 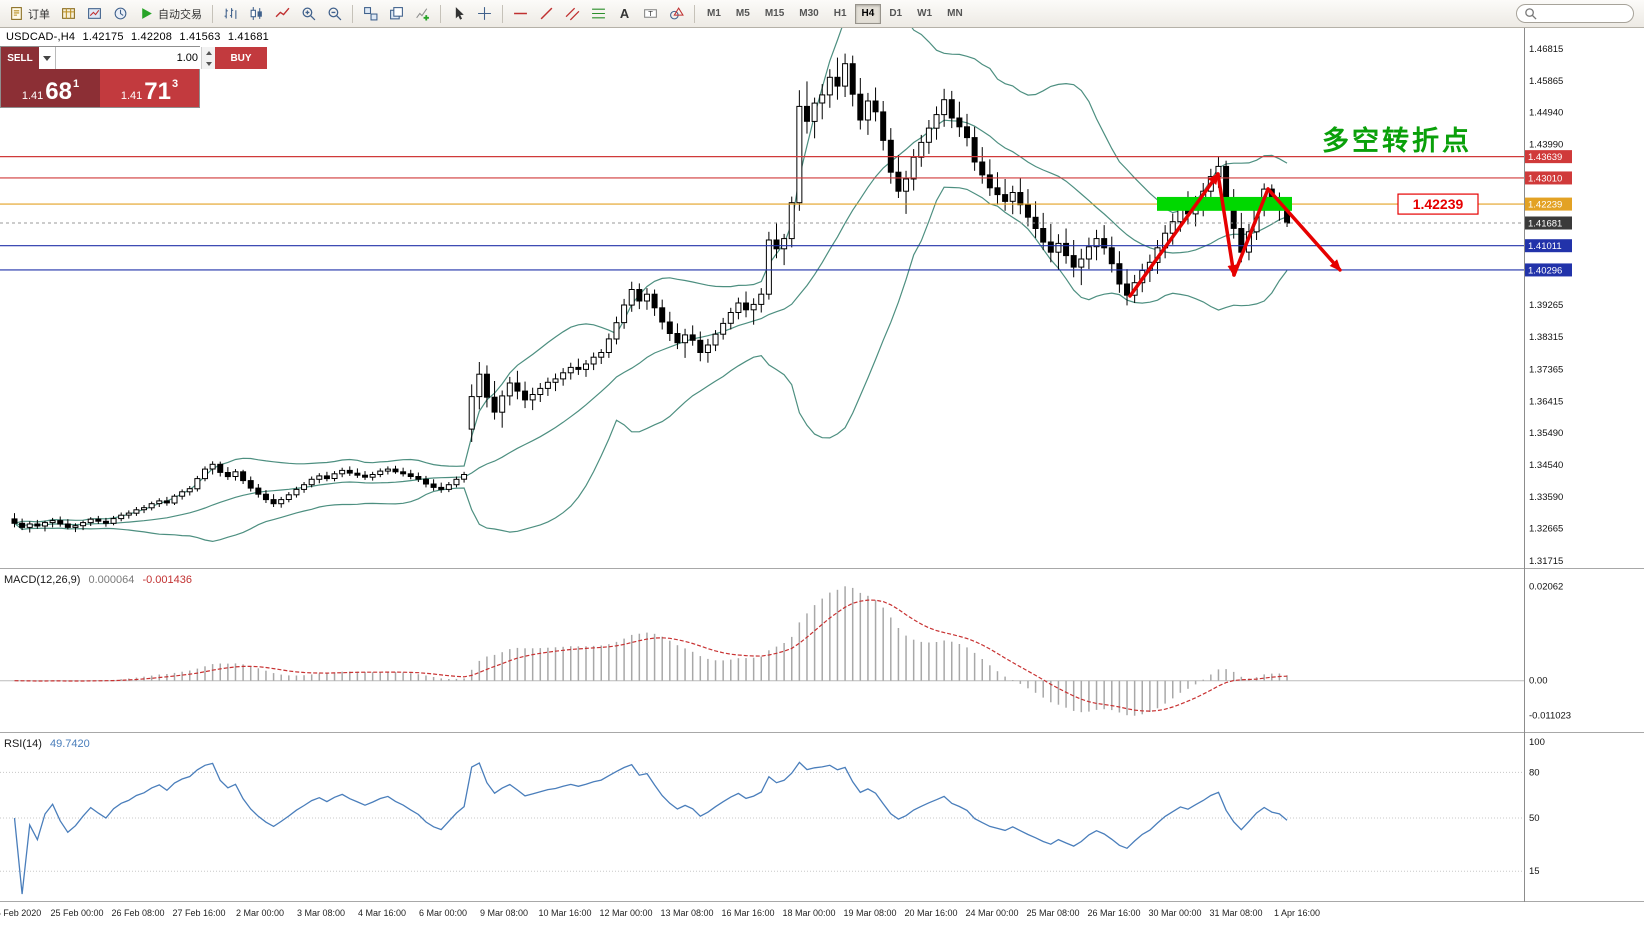 I want to click on charts-button, so click(x=68, y=13).